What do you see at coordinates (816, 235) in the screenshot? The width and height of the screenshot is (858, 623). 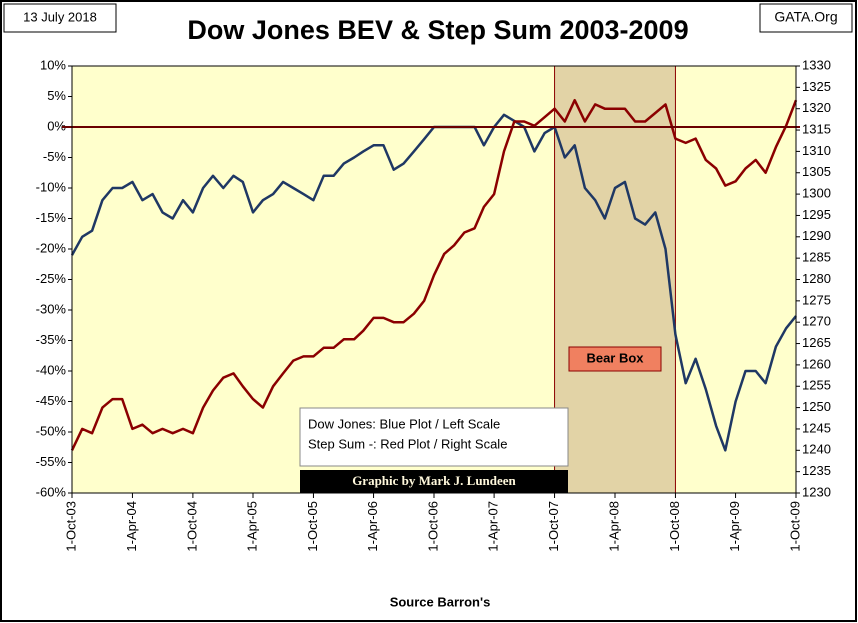 I see `y2-tick-label: 1290` at bounding box center [816, 235].